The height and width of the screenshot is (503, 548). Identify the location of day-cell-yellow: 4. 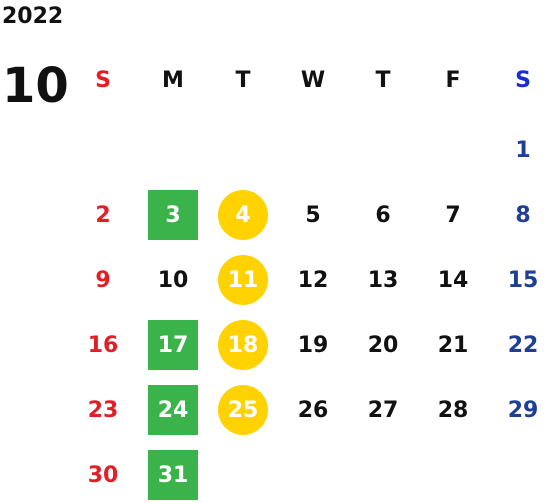
(243, 215).